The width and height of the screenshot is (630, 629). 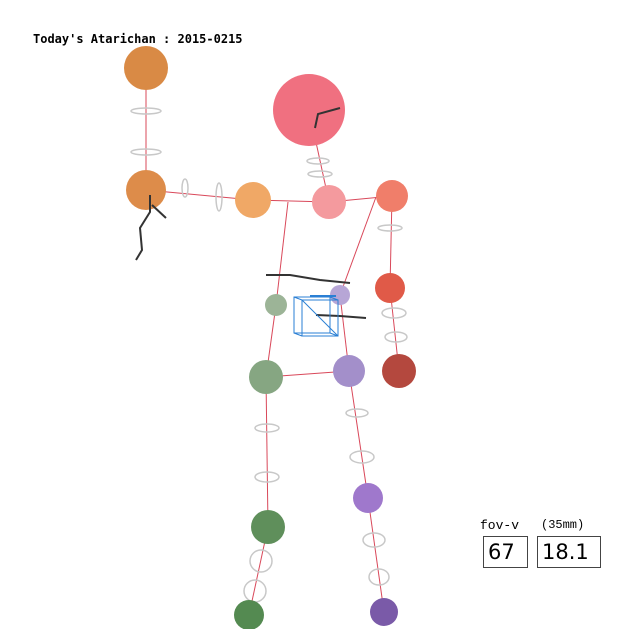 I want to click on joint-left-hip, so click(x=349, y=371).